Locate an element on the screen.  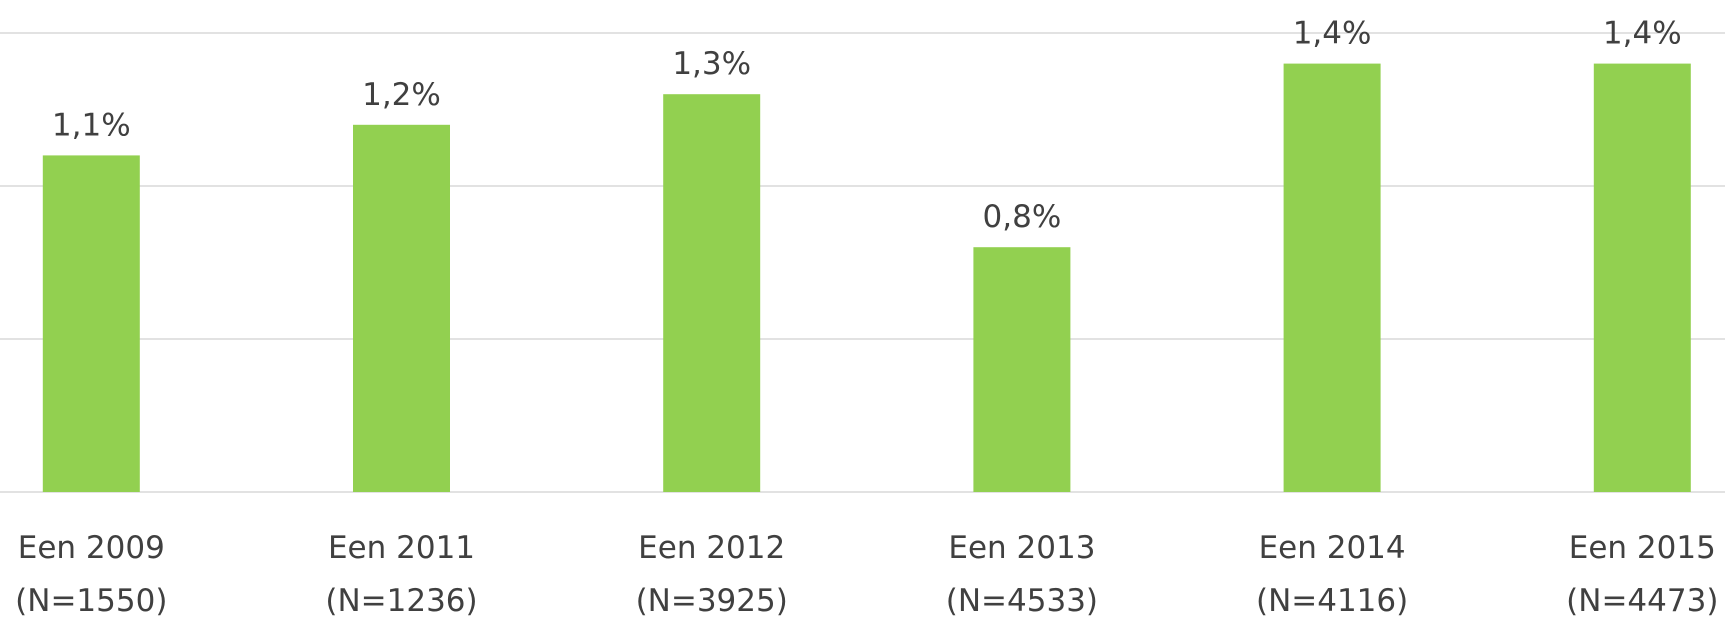
x-tick-label: Een 2009 is located at coordinates (91, 548).